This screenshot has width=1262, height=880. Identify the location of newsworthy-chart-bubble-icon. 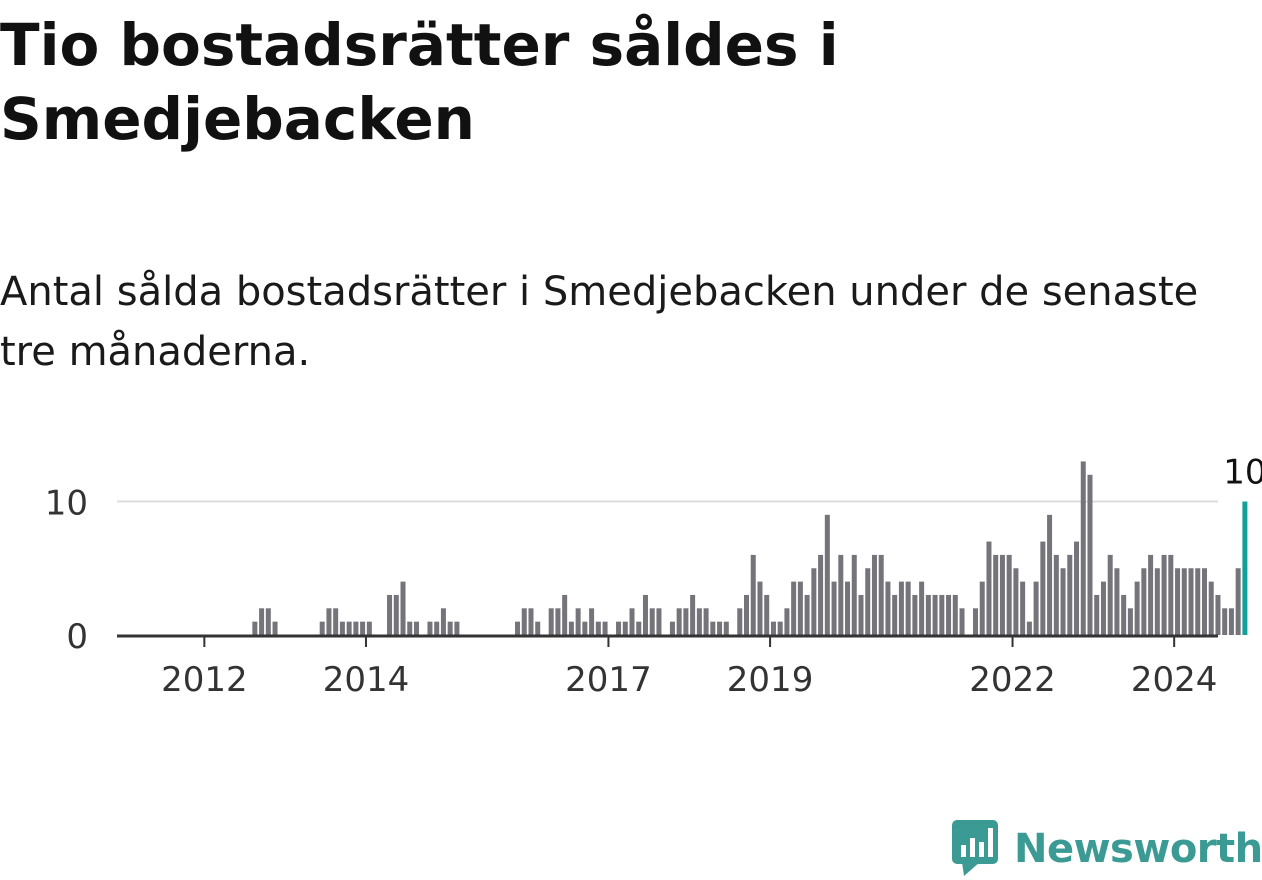
(975, 848).